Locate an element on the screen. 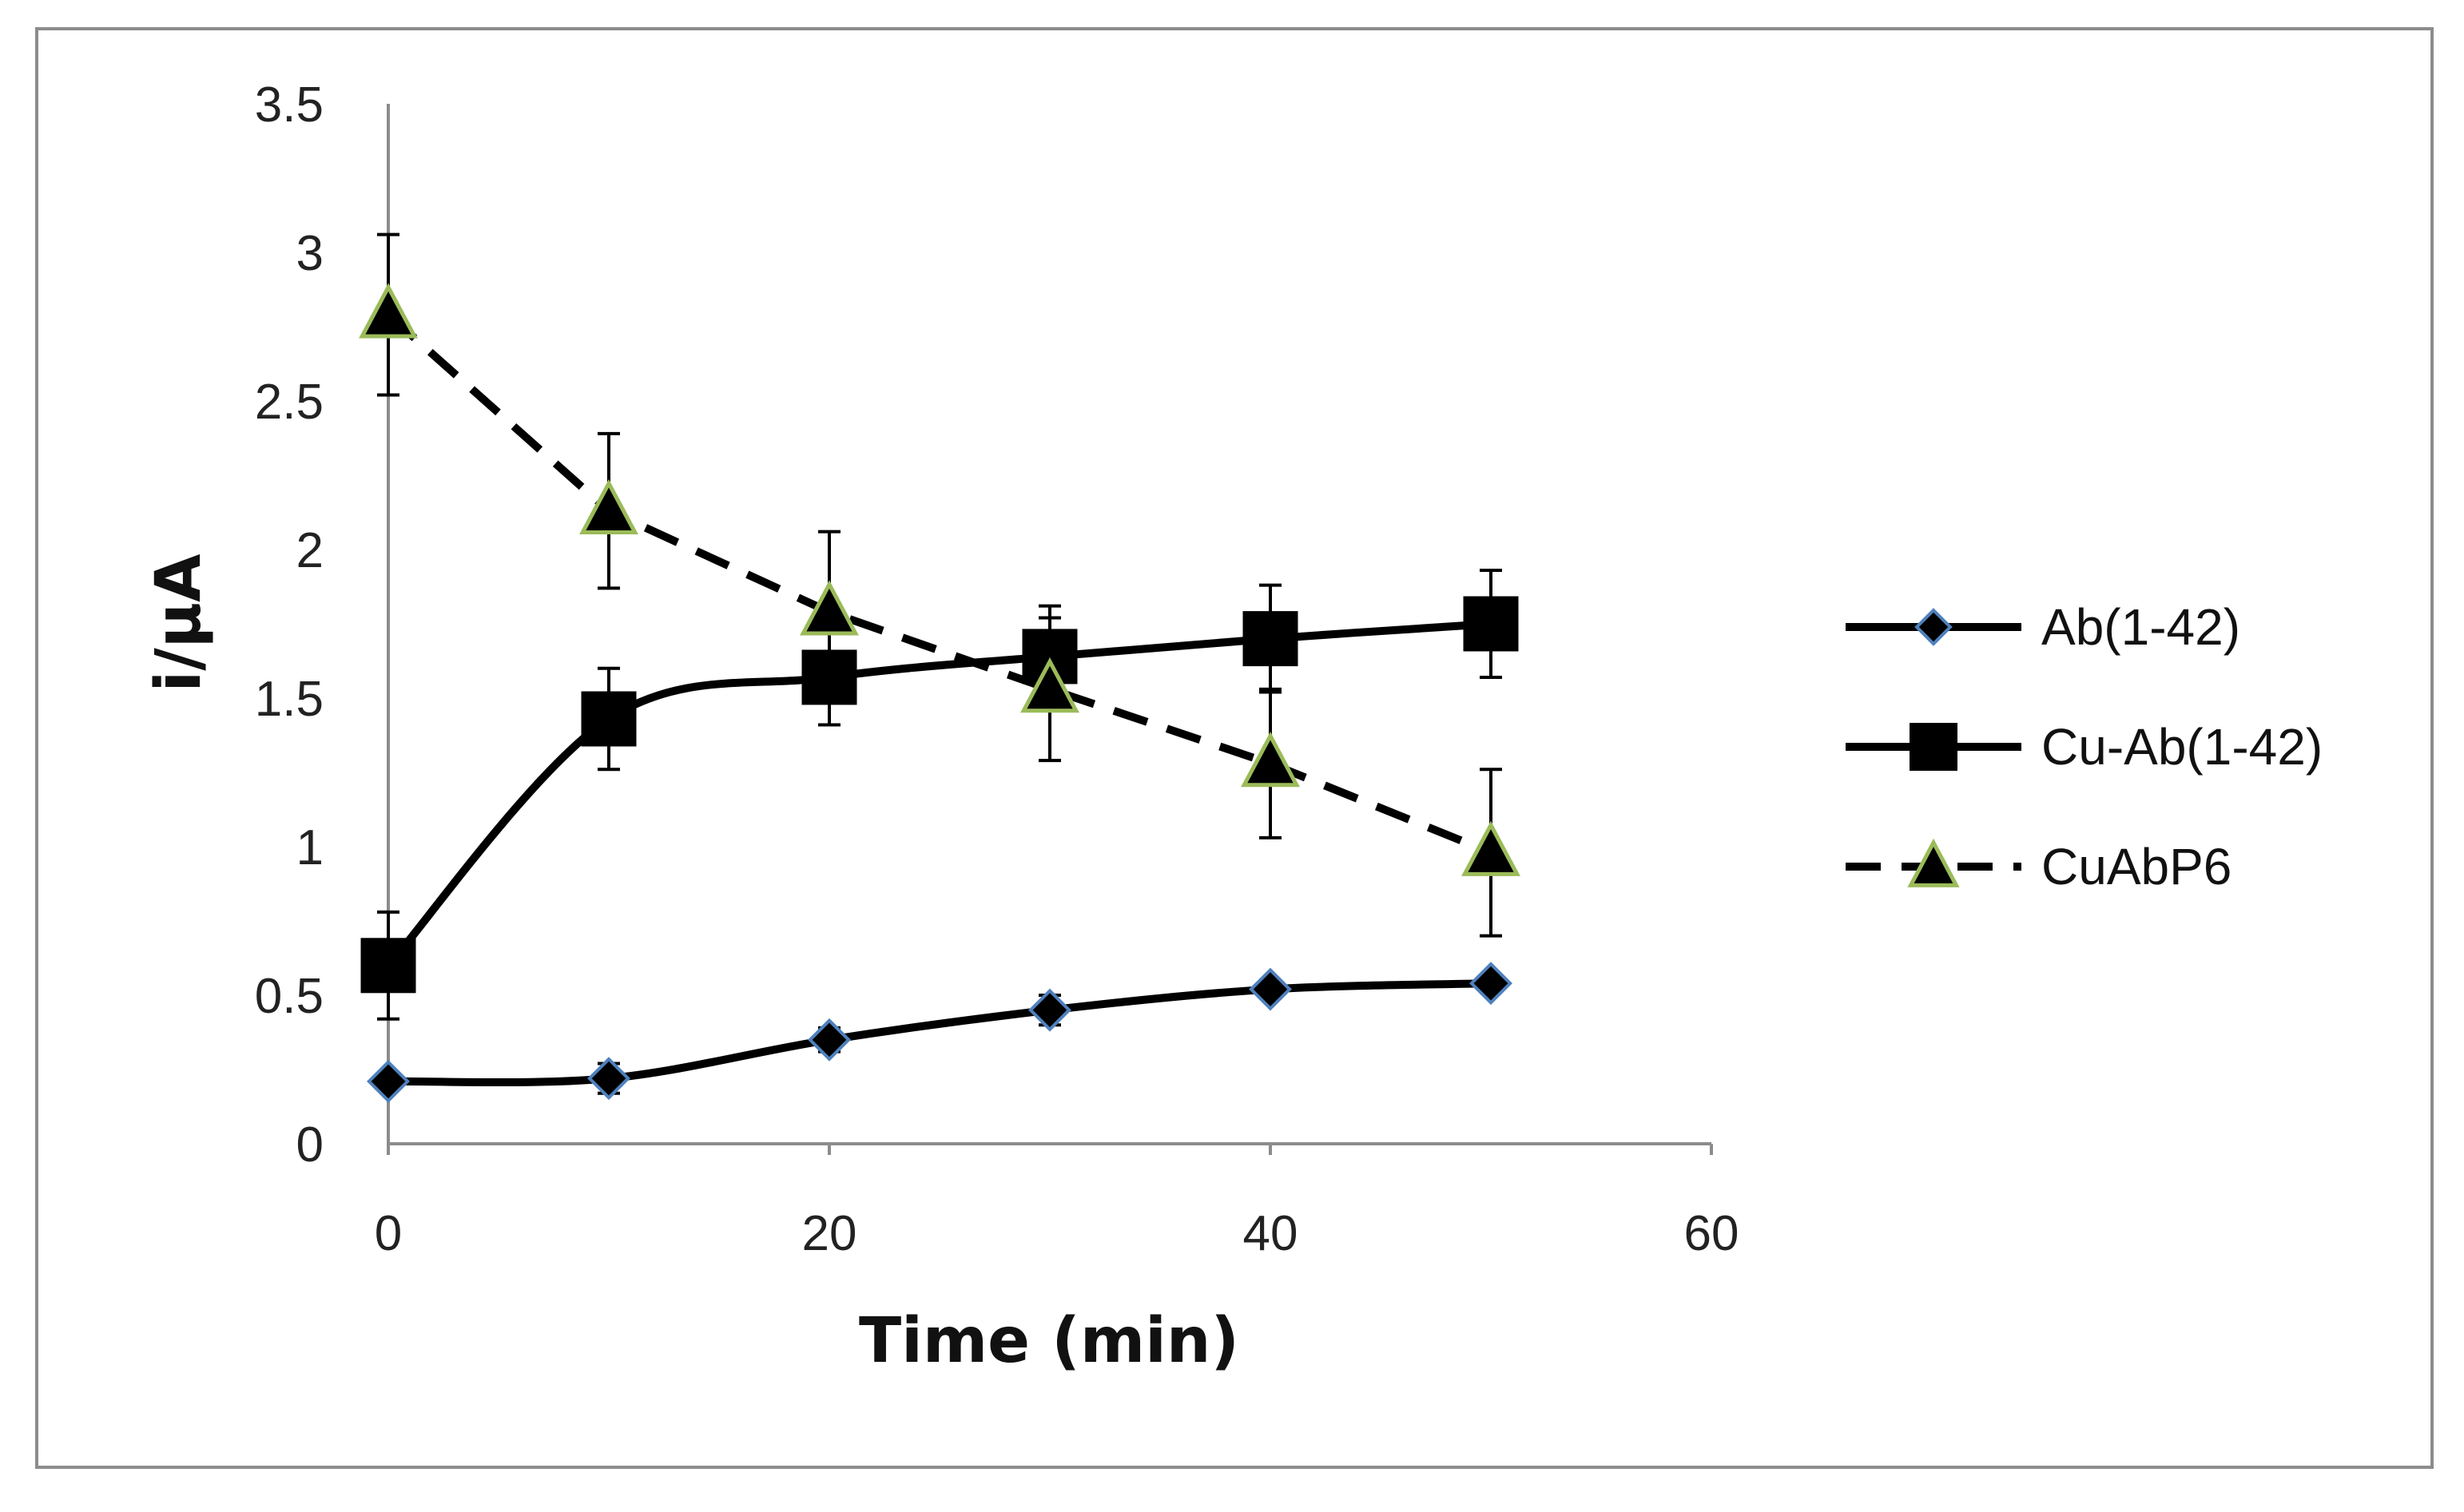 This screenshot has height=1512, width=2464. x-axis-ticks: 0 20 40 60 is located at coordinates (1057, 1202).